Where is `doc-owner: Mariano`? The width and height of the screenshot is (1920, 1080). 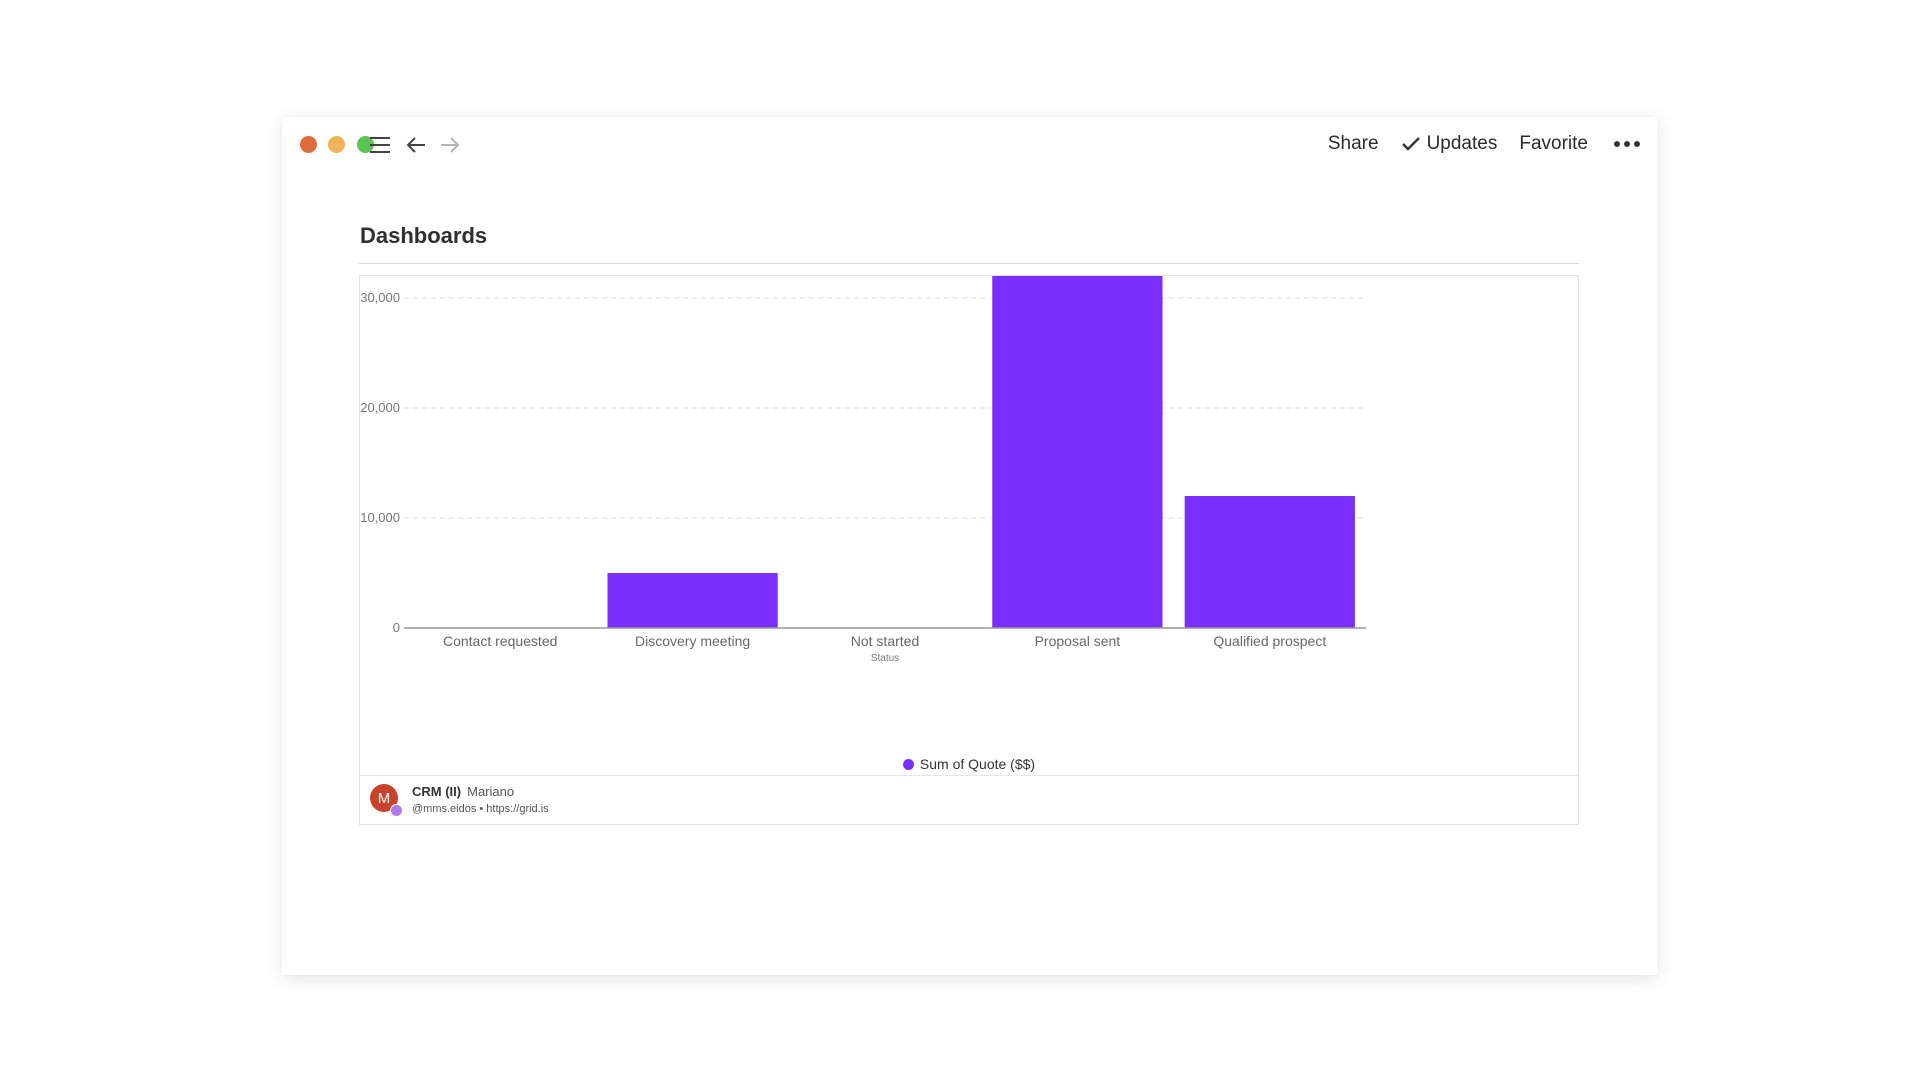 doc-owner: Mariano is located at coordinates (491, 791).